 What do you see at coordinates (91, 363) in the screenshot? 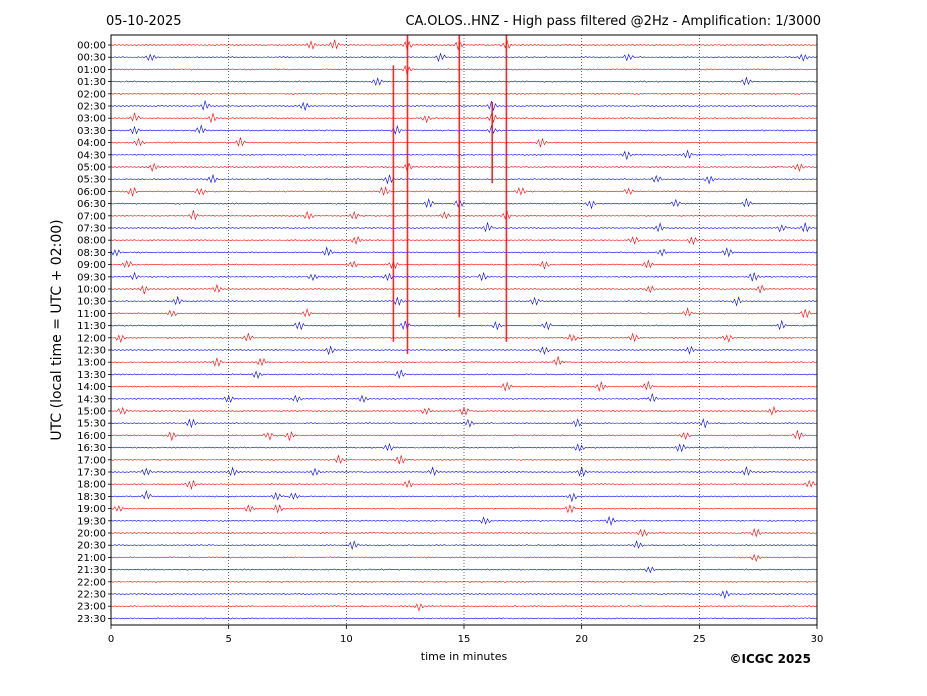
I see `row-label: 13:00` at bounding box center [91, 363].